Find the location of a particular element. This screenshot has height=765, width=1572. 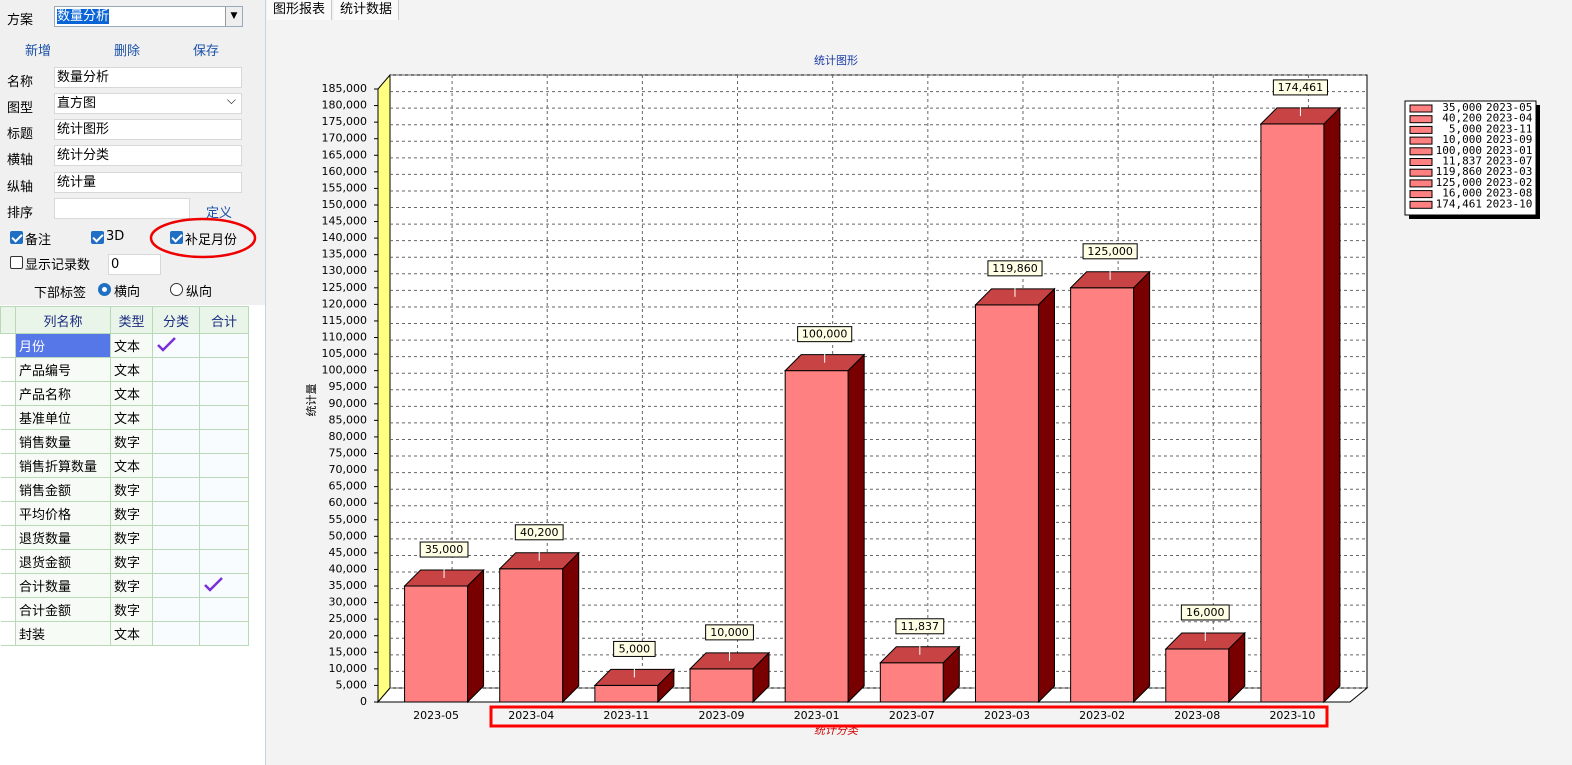

table-row: 退货数量 数字 is located at coordinates (124, 537).